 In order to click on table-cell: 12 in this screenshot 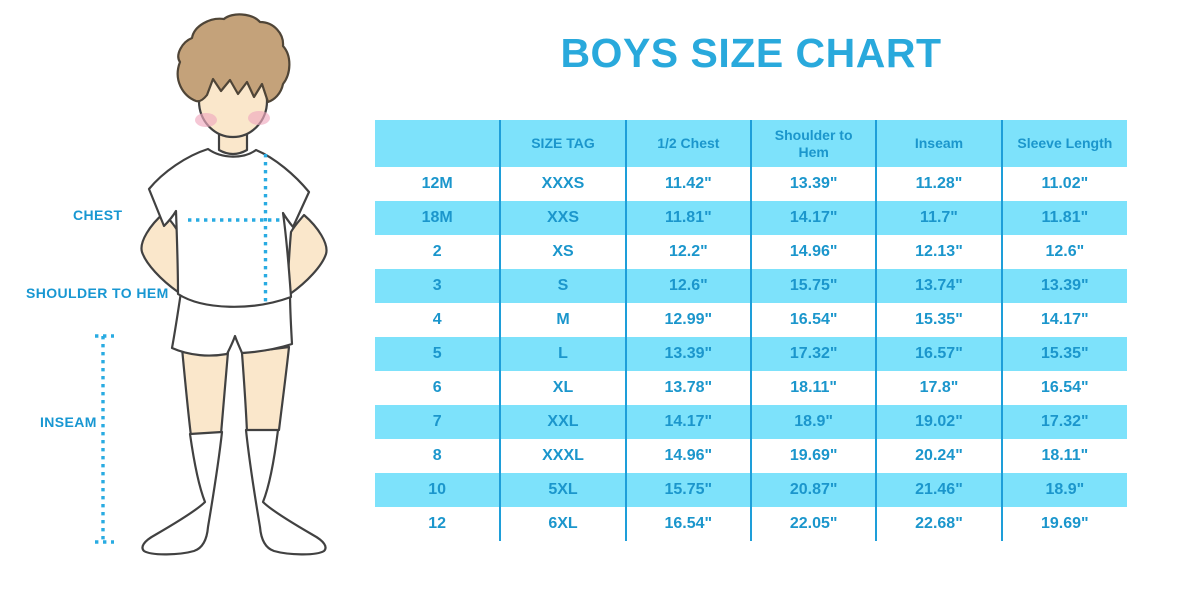, I will do `click(437, 523)`.